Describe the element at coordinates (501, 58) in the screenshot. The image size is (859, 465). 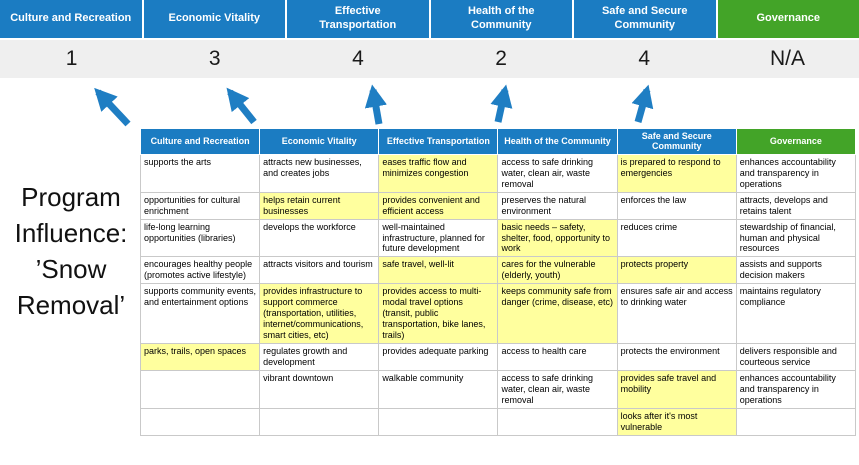
I see `pillar-score-health-of-the-community: 2` at that location.